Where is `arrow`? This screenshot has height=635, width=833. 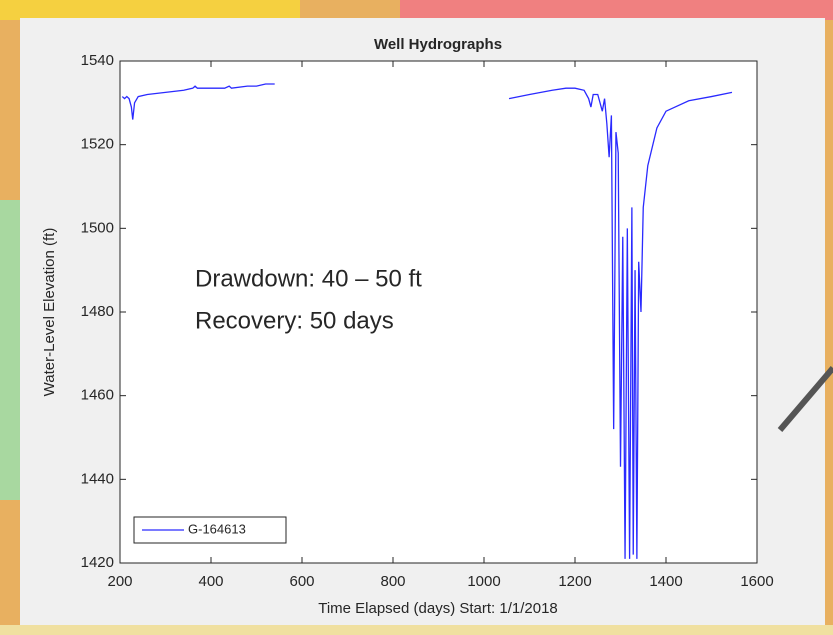
arrow is located at coordinates (805, 399).